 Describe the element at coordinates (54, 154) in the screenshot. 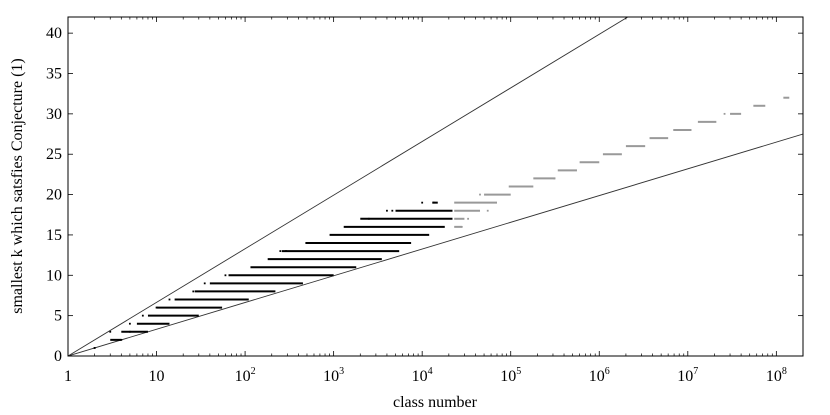

I see `y-tick-label: 25` at that location.